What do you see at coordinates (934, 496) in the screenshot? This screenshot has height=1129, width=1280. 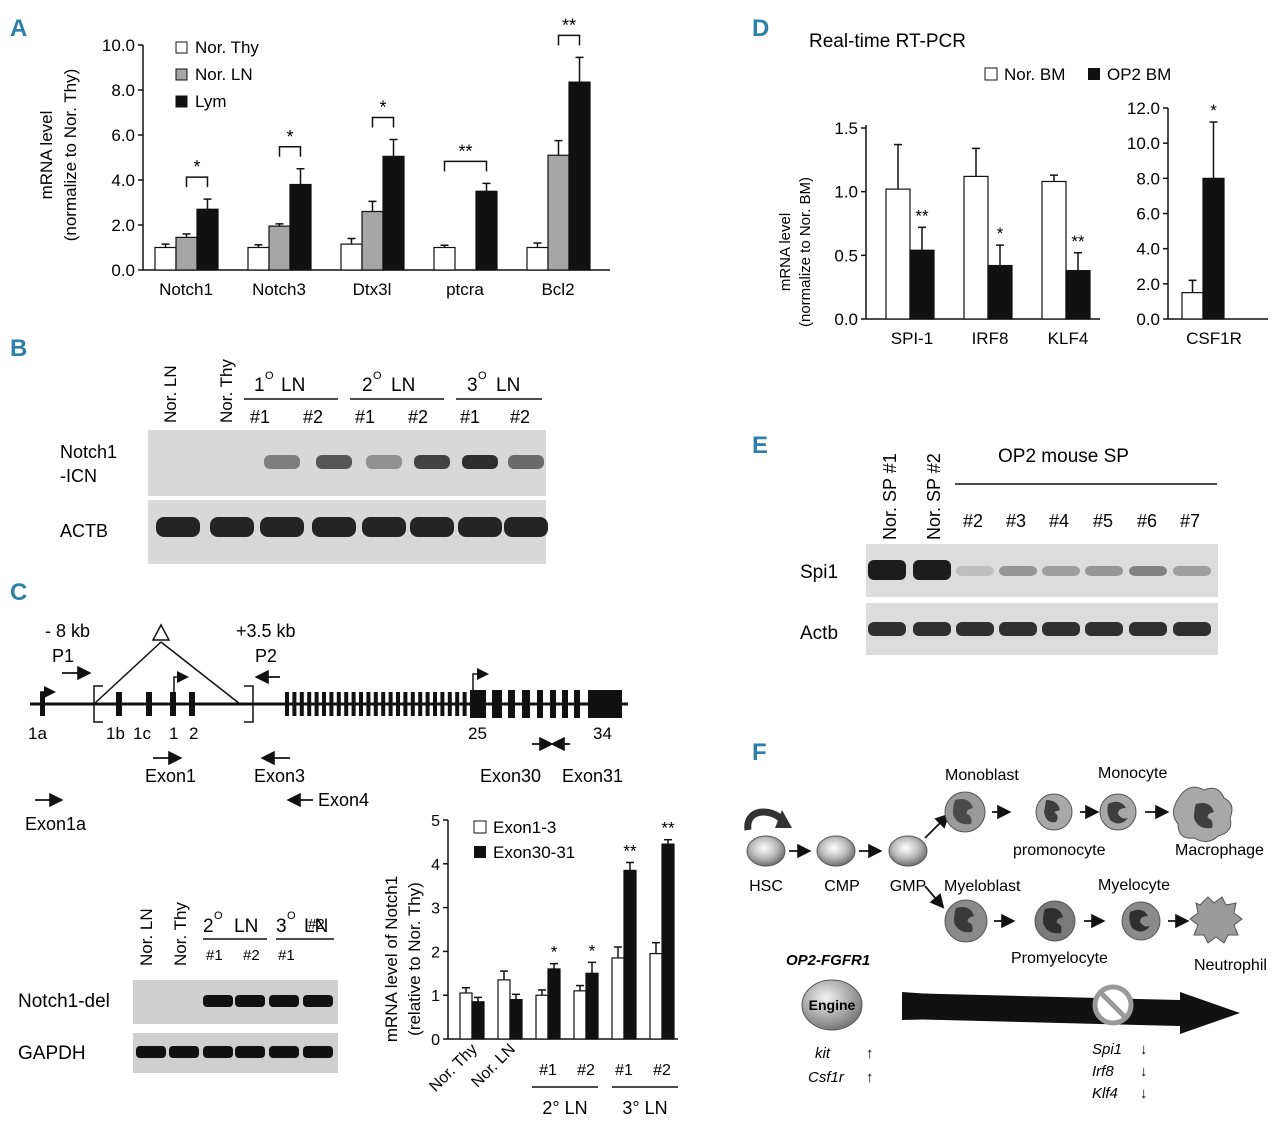 I see `lane-nor-sp-2: Nor. SP #2` at bounding box center [934, 496].